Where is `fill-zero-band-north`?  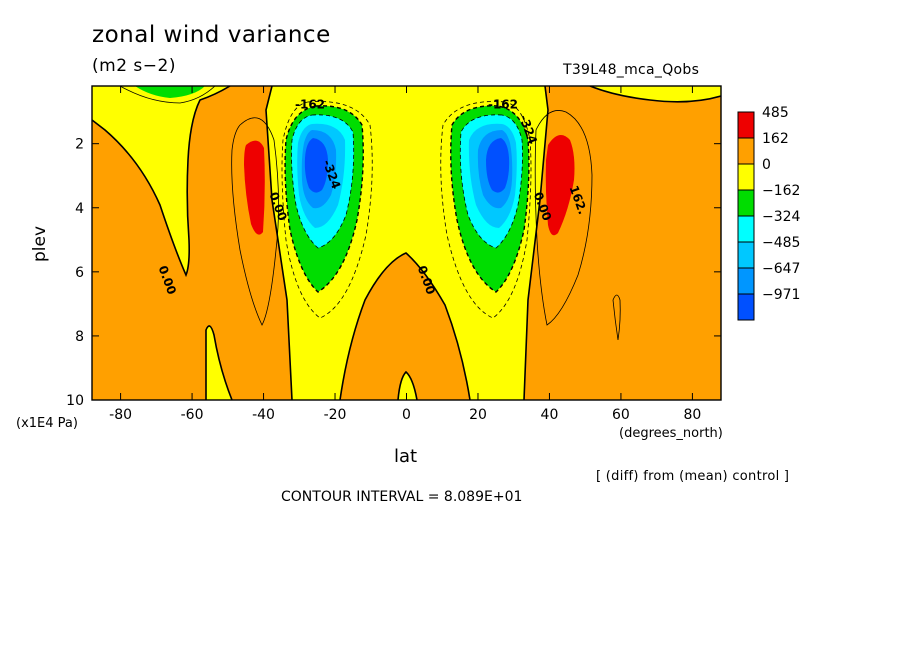
fill-zero-band-north is located at coordinates (161, 180).